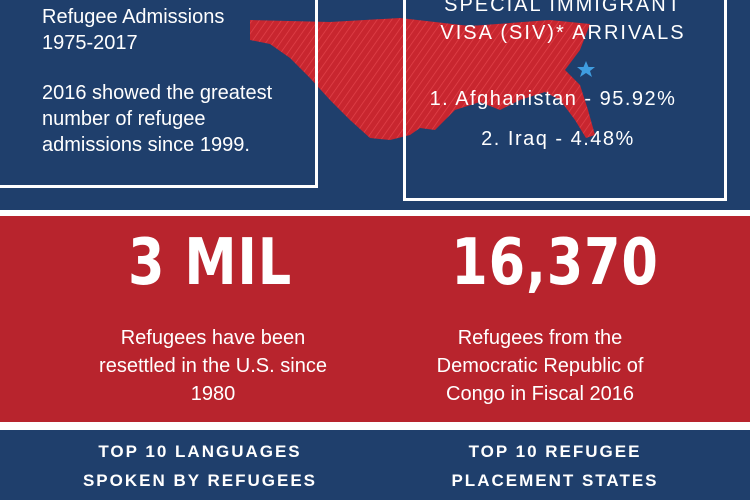  What do you see at coordinates (555, 451) in the screenshot?
I see `states-heading-line1: TOP 10 REFUGEE` at bounding box center [555, 451].